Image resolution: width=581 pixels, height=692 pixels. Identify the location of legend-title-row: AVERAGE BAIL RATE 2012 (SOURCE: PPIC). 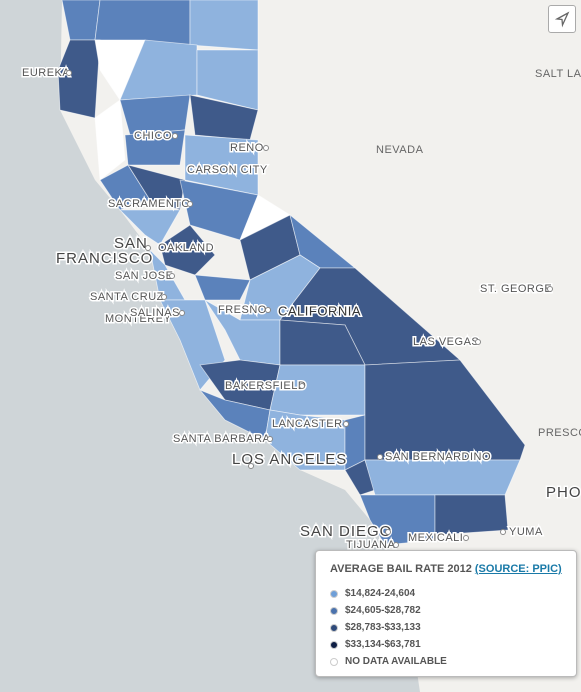
(446, 569).